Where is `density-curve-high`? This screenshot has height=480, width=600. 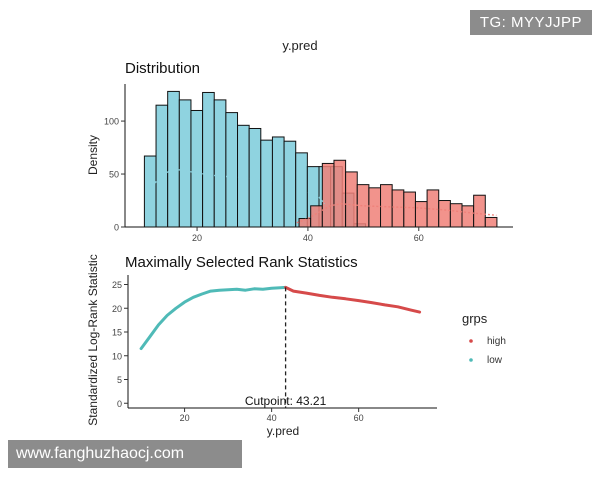 density-curve-high is located at coordinates (396, 213).